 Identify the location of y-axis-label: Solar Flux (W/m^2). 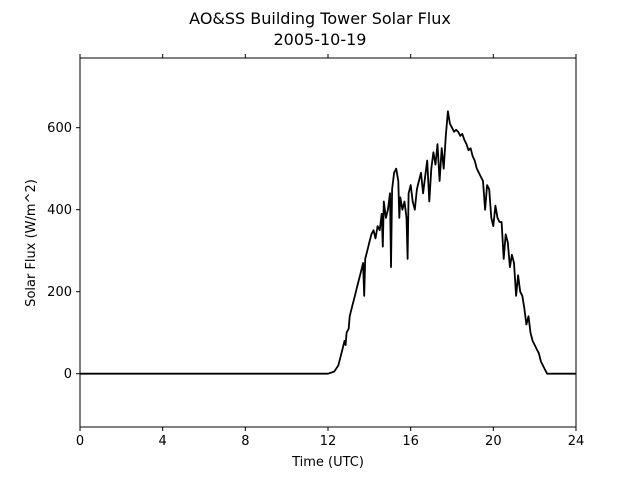
(31, 243).